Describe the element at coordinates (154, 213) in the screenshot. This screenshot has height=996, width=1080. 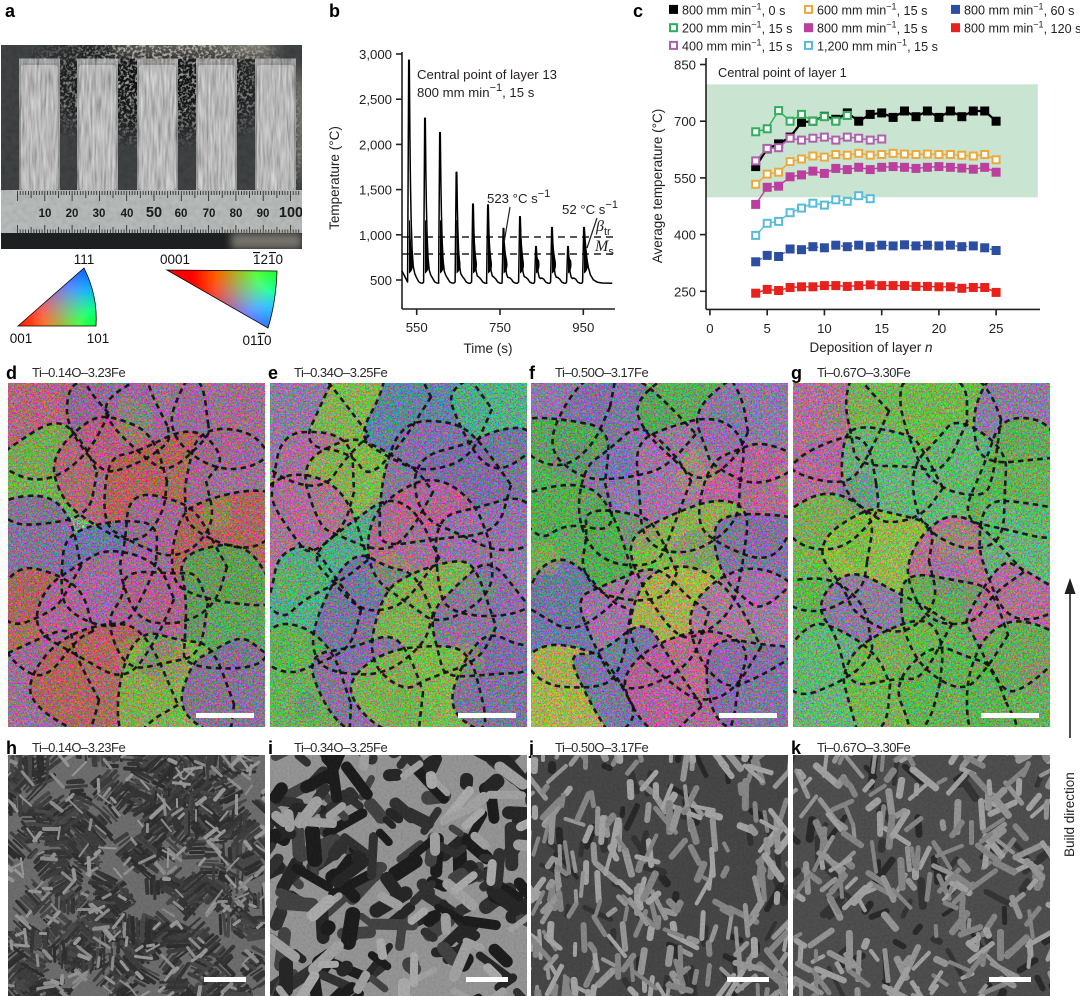
I see `svg-text: 50` at that location.